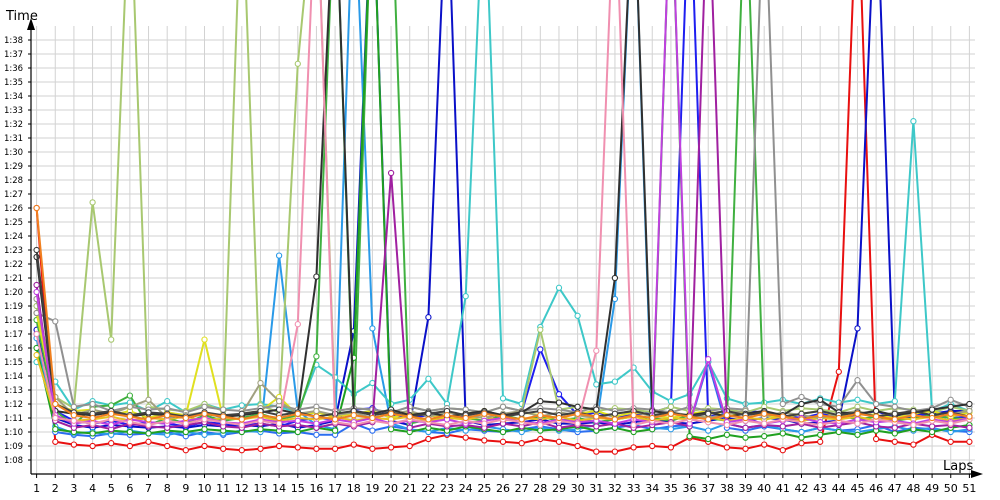 This screenshot has width=1000, height=500. What do you see at coordinates (634, 488) in the screenshot?
I see `x-tick-label: 33` at bounding box center [634, 488].